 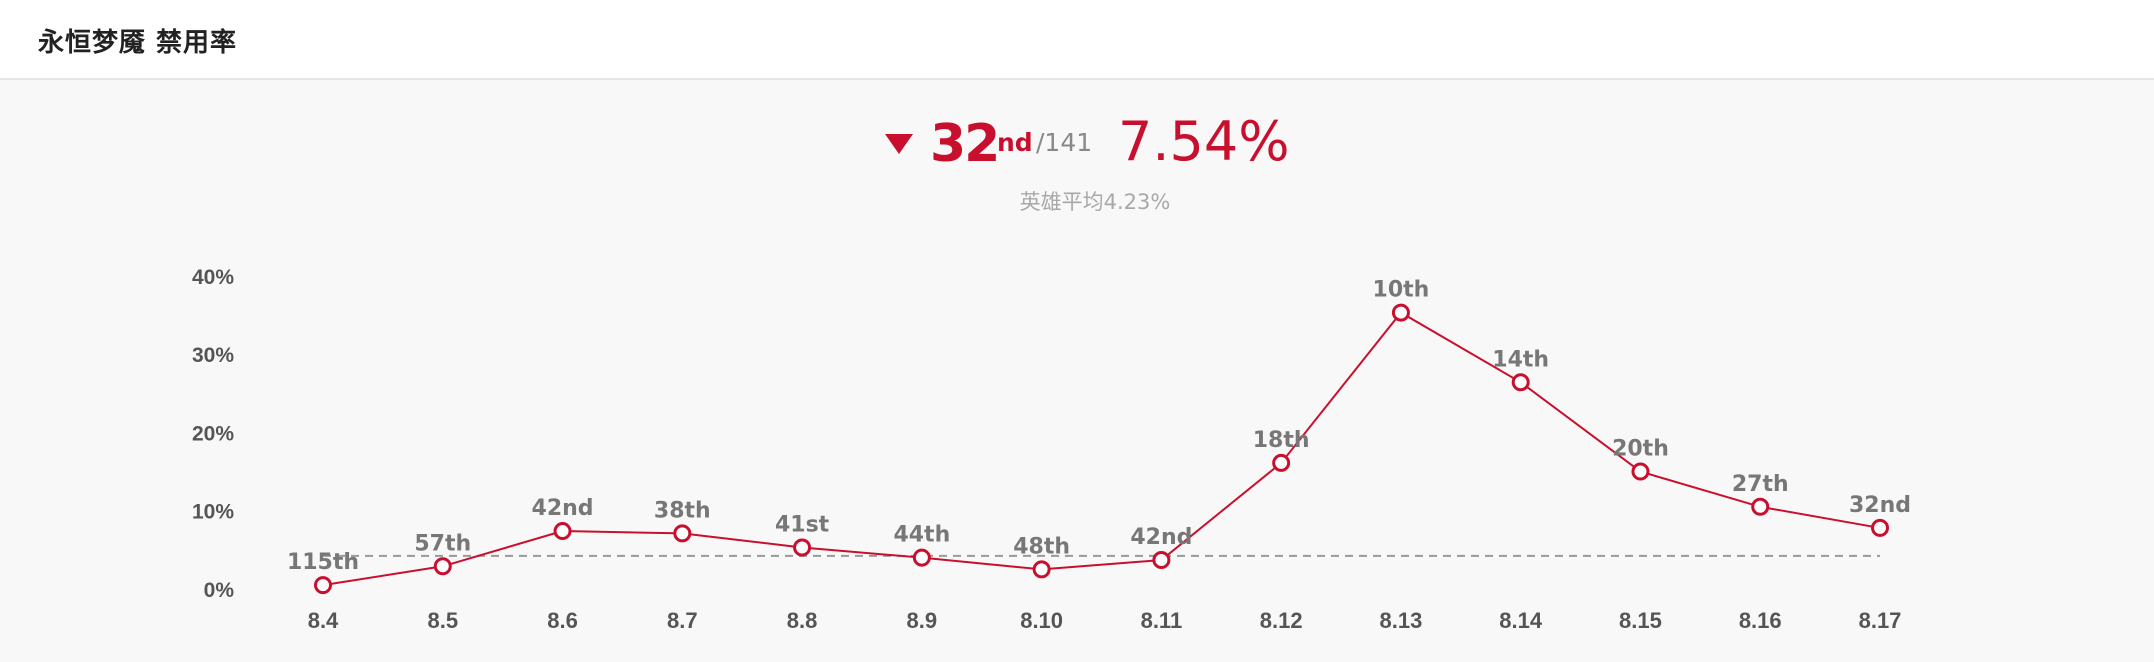 I want to click on average-ban-rate: 英雄平均4.23%, so click(x=1077, y=201).